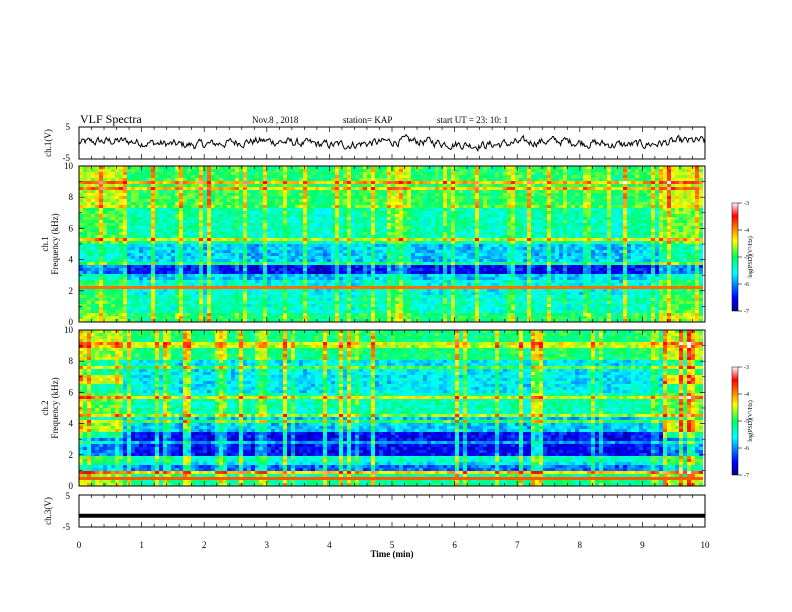 This screenshot has width=792, height=612. What do you see at coordinates (367, 120) in the screenshot?
I see `station-label: station= KAP` at bounding box center [367, 120].